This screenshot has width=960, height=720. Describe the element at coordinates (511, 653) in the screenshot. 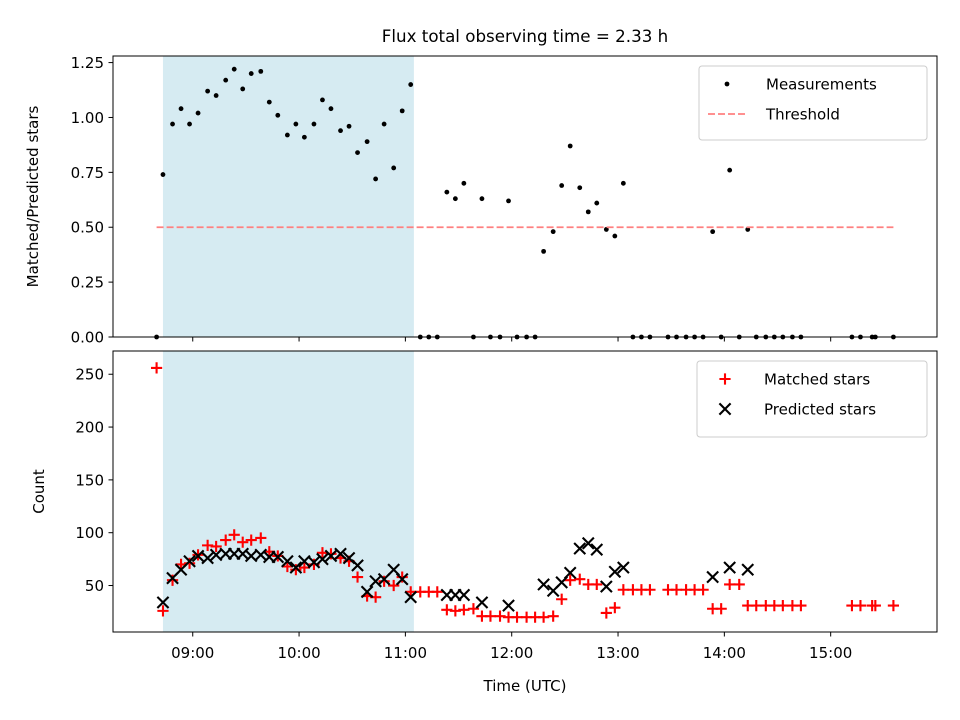

I see `x-tick-label: 12:00` at that location.